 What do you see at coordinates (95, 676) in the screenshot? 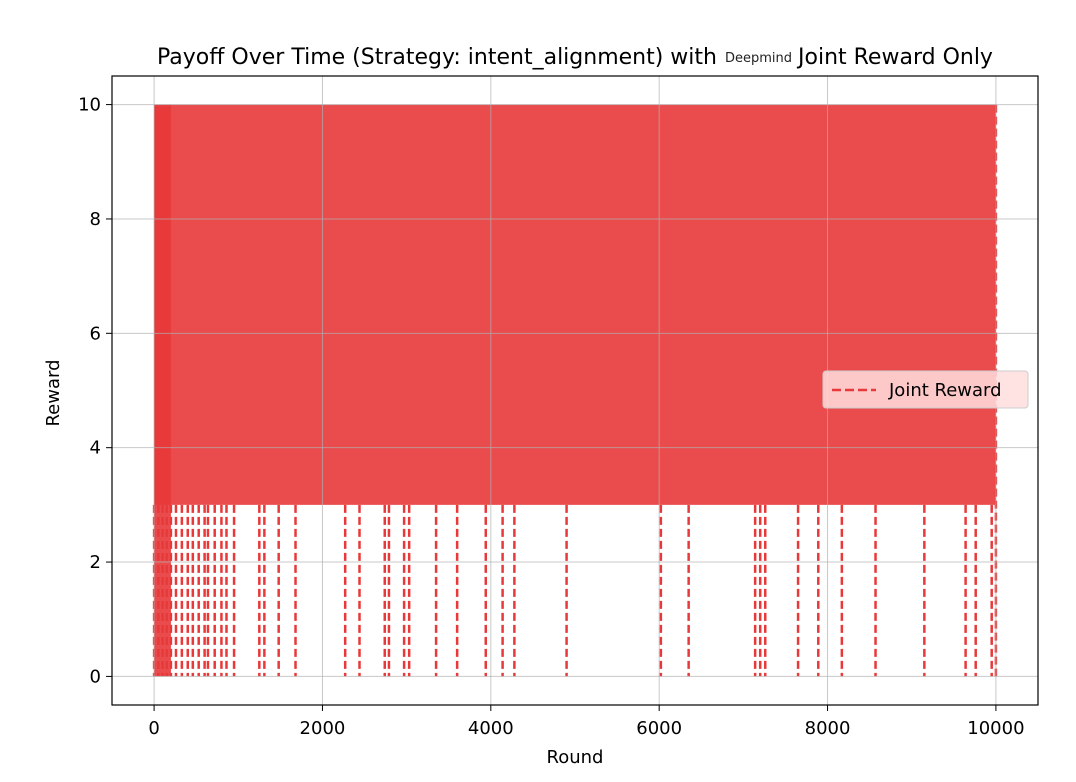
I see `y-tick-label: 0` at bounding box center [95, 676].